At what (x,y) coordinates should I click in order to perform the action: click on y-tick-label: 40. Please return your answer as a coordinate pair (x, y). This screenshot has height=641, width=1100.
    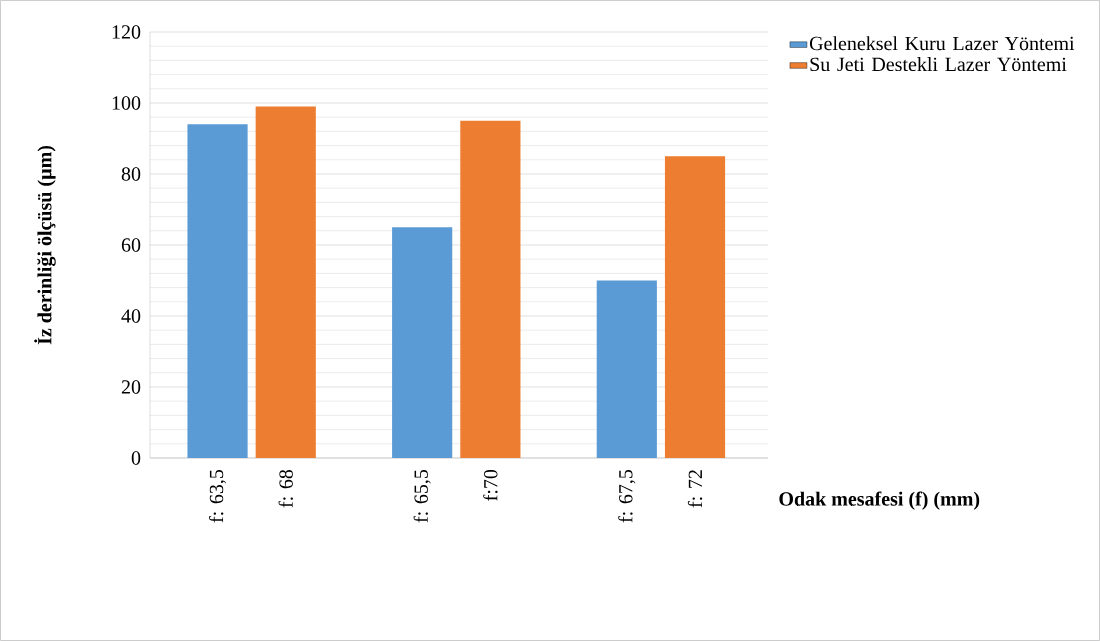
    Looking at the image, I should click on (131, 316).